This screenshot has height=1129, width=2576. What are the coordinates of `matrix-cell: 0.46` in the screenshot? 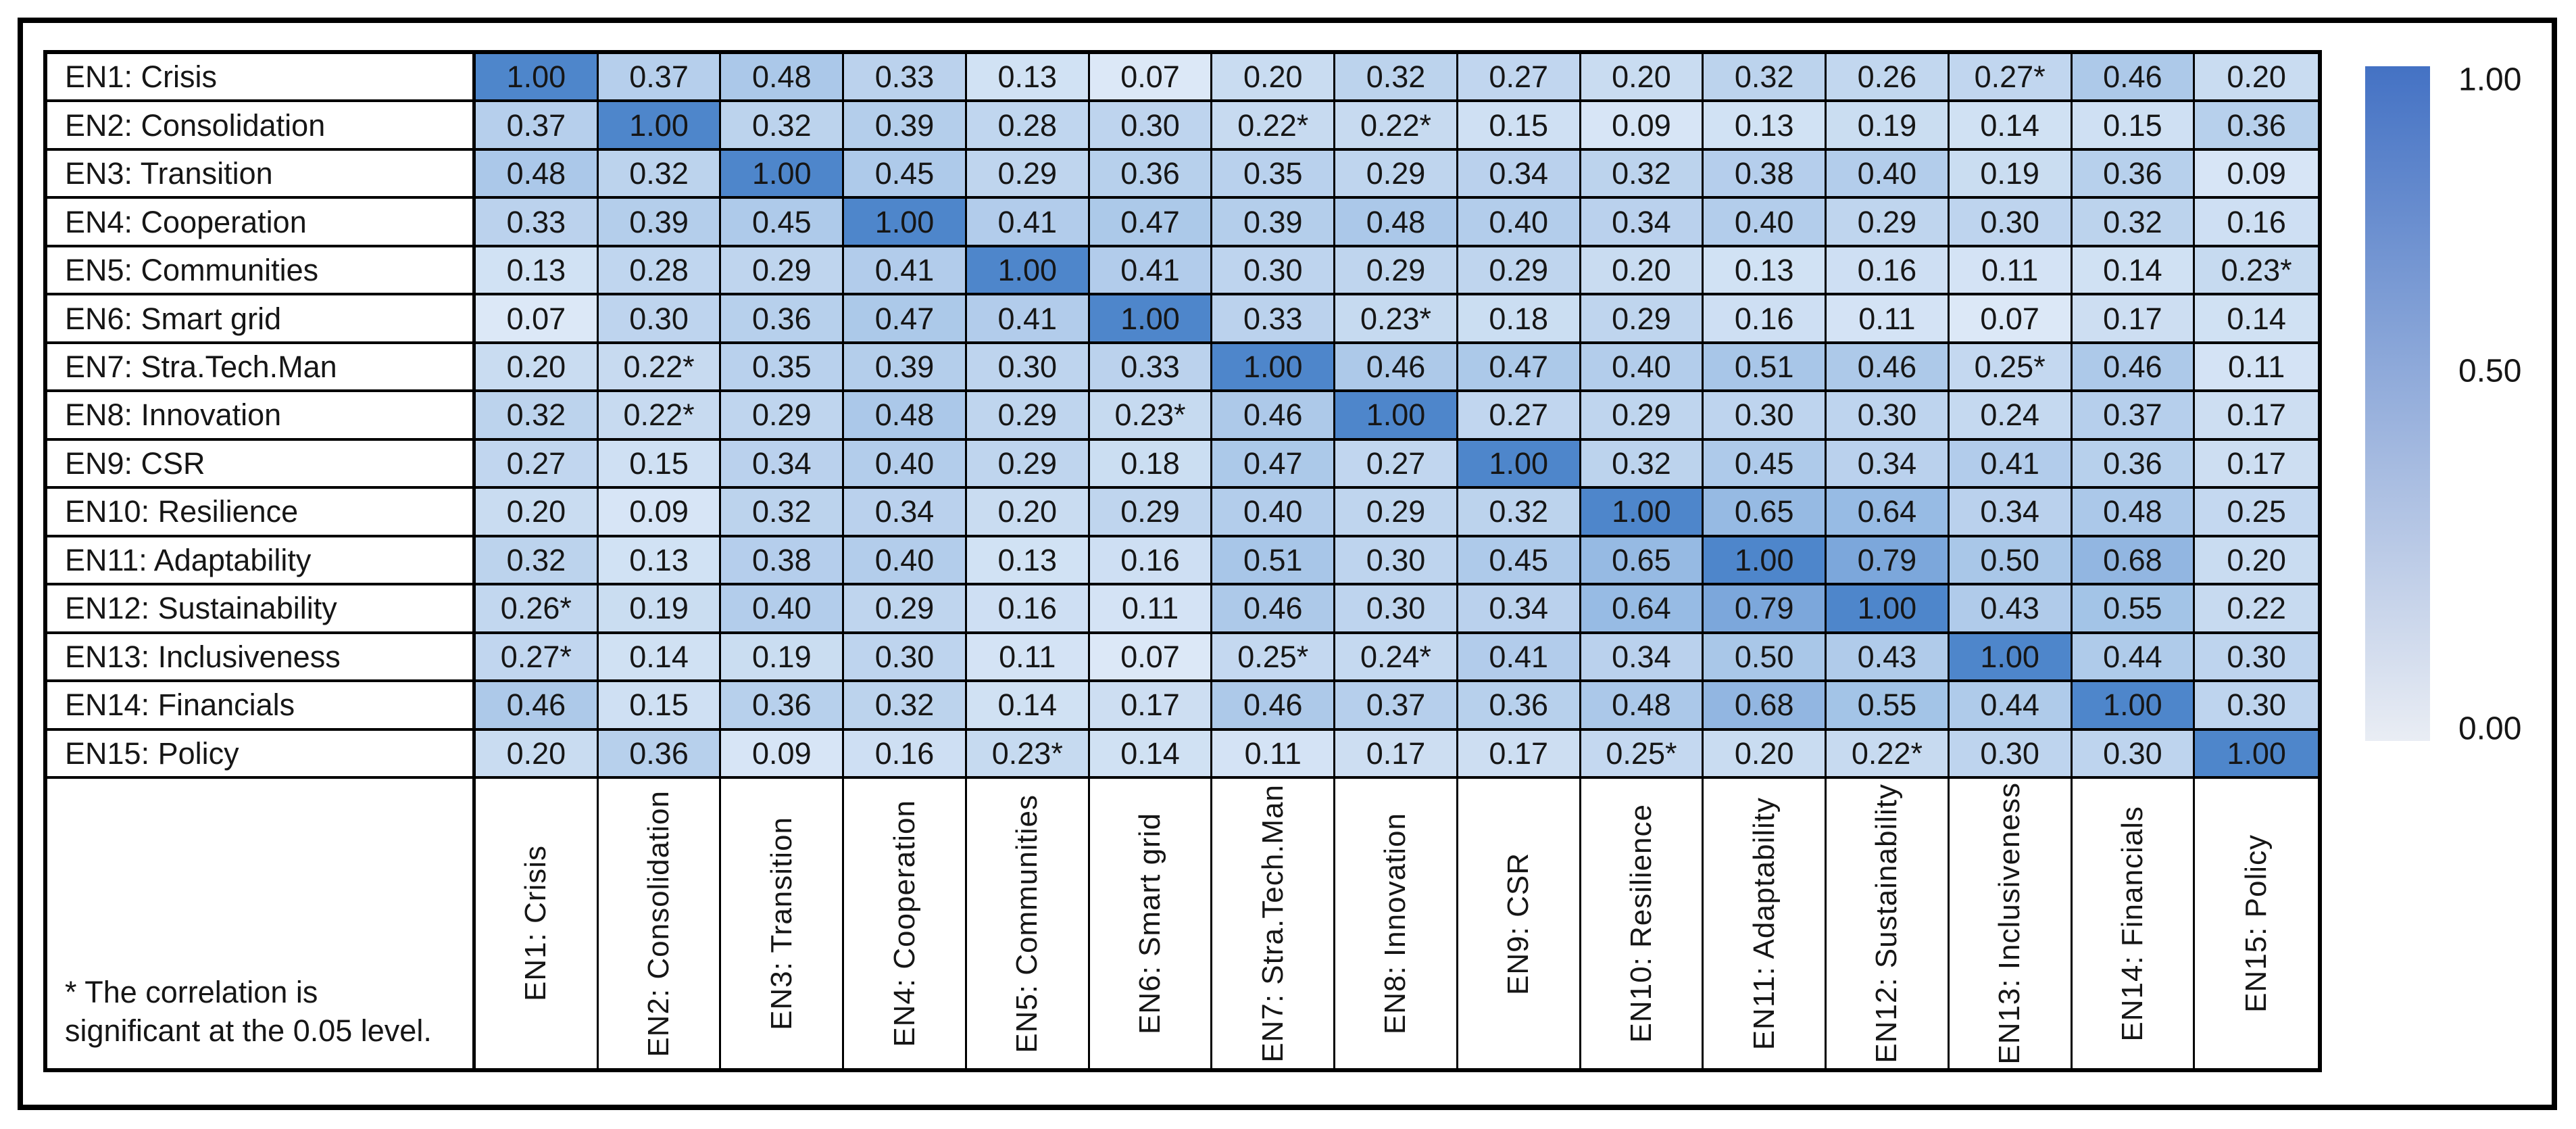 It's located at (1397, 368).